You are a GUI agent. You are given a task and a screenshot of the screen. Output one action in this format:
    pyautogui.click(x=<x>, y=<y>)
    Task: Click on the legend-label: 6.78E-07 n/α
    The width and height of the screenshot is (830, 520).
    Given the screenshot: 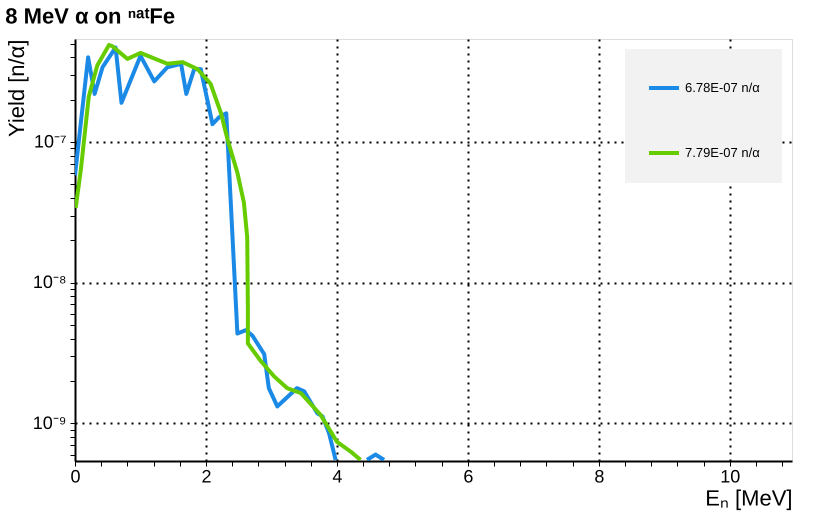 What is the action you would take?
    pyautogui.click(x=722, y=87)
    